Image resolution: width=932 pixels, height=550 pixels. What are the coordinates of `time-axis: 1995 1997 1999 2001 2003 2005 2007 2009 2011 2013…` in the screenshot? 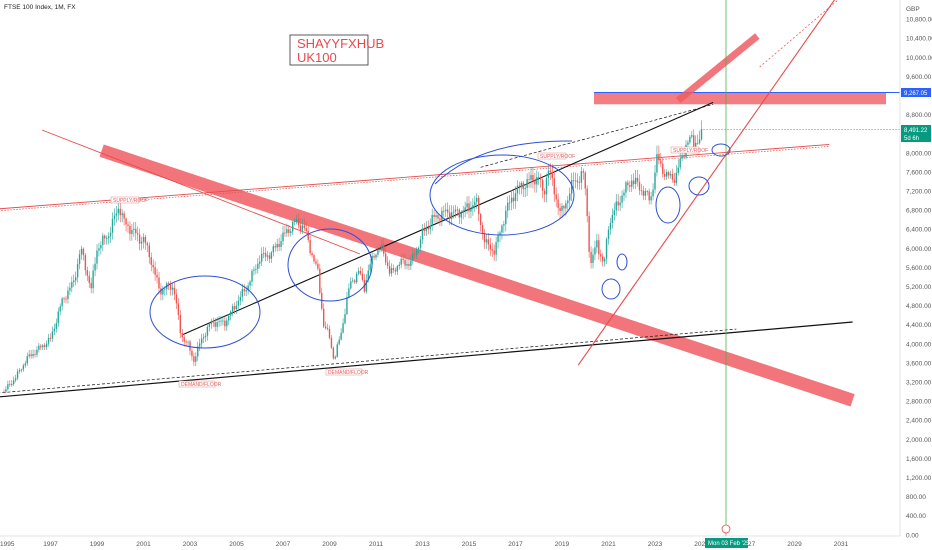 It's located at (450, 541).